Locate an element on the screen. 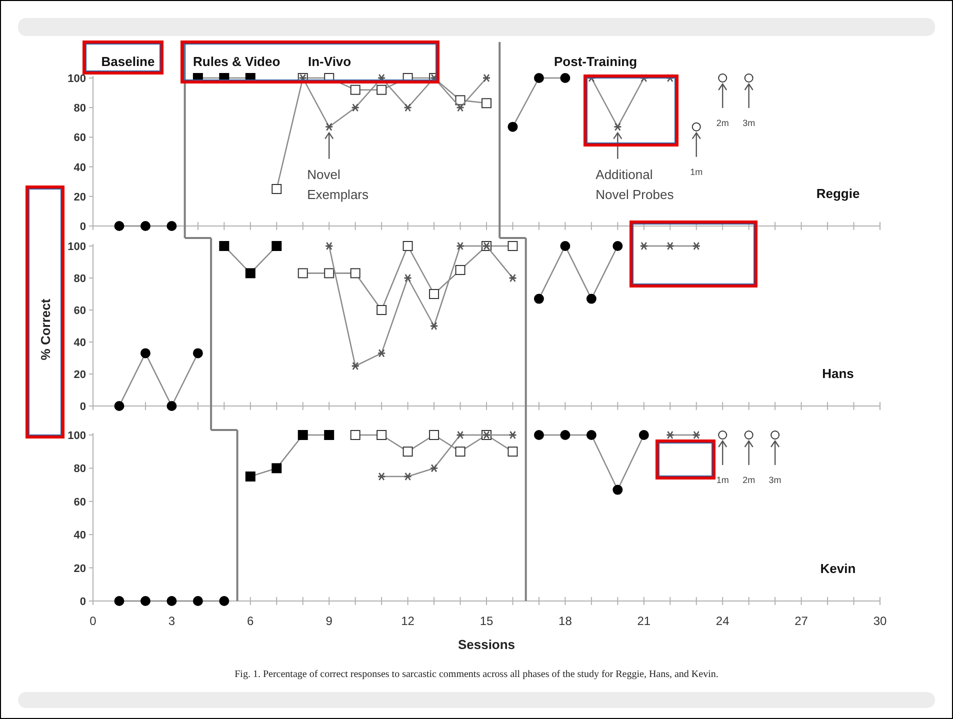 This screenshot has width=953, height=719. text: Baseline is located at coordinates (128, 61).